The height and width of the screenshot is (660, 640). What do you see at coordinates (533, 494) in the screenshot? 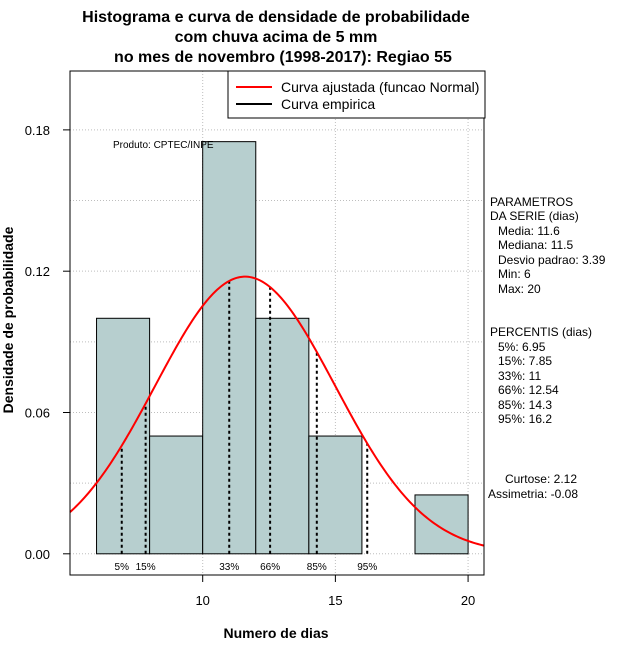
I see `stat-assimetria: Assimetria: -0.08` at bounding box center [533, 494].